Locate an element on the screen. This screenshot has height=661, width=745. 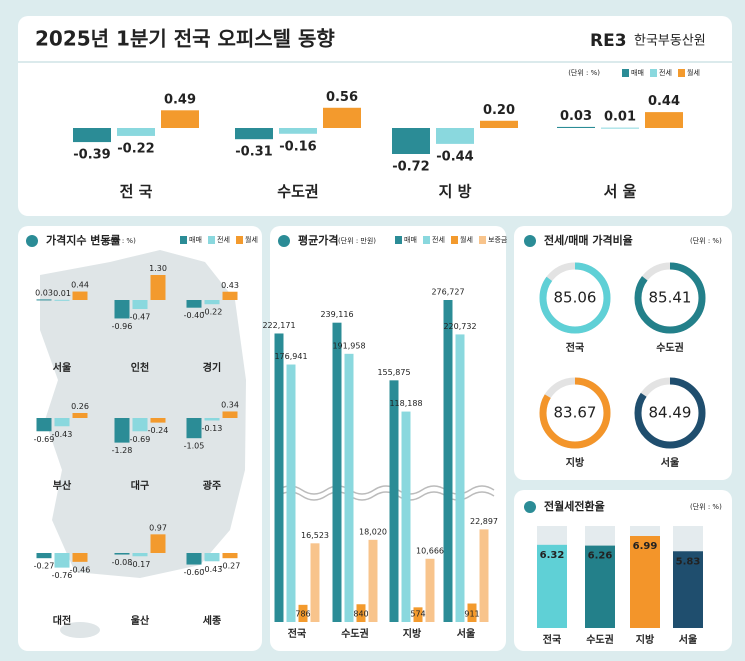
value-label: -0.39 is located at coordinates (91, 155).